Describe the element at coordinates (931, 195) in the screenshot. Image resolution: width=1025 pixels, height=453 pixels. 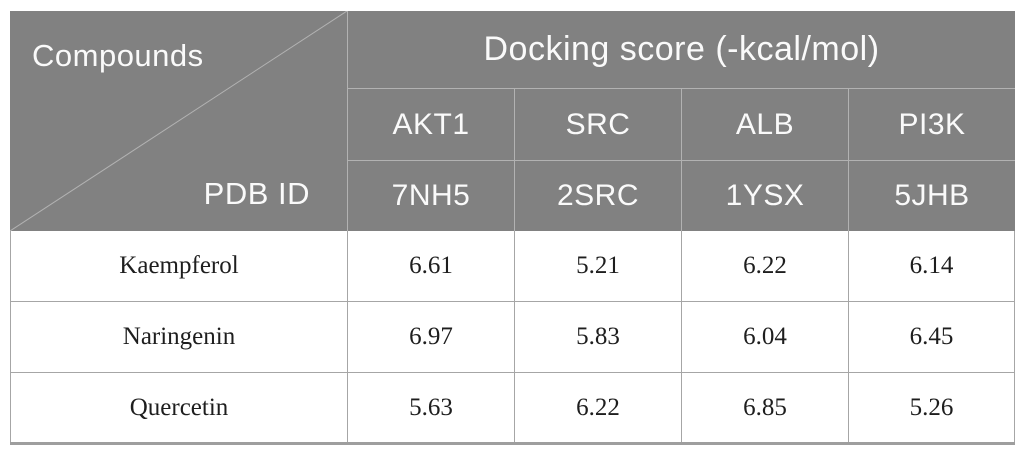
I see `pdb-id-5jhb: 5JHB` at that location.